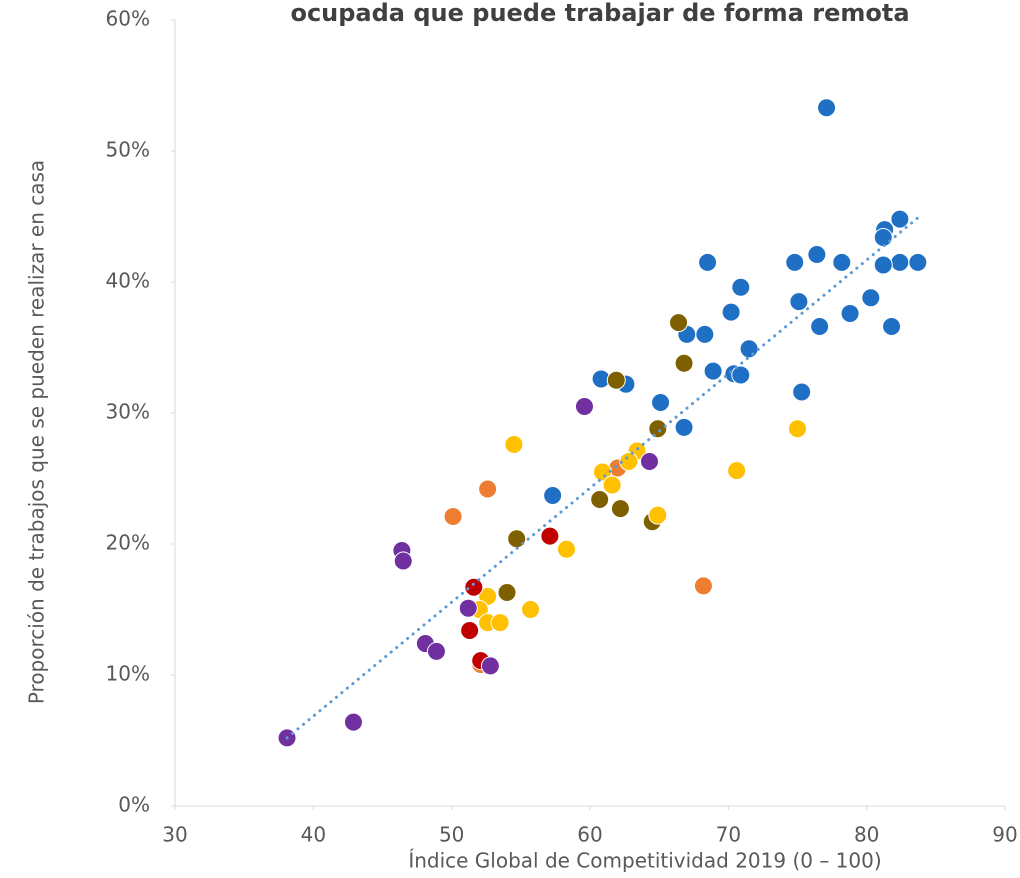  Describe the element at coordinates (128, 19) in the screenshot. I see `y-tick-label: 60%` at that location.